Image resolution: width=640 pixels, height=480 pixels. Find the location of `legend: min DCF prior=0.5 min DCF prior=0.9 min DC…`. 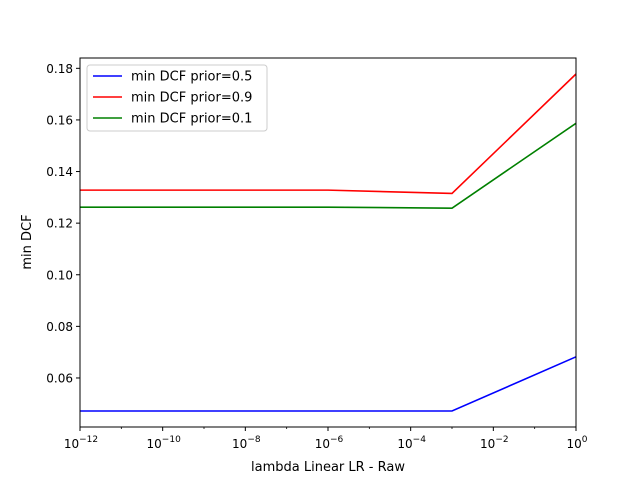

legend: min DCF prior=0.5 min DCF prior=0.9 min DC… is located at coordinates (177, 98).